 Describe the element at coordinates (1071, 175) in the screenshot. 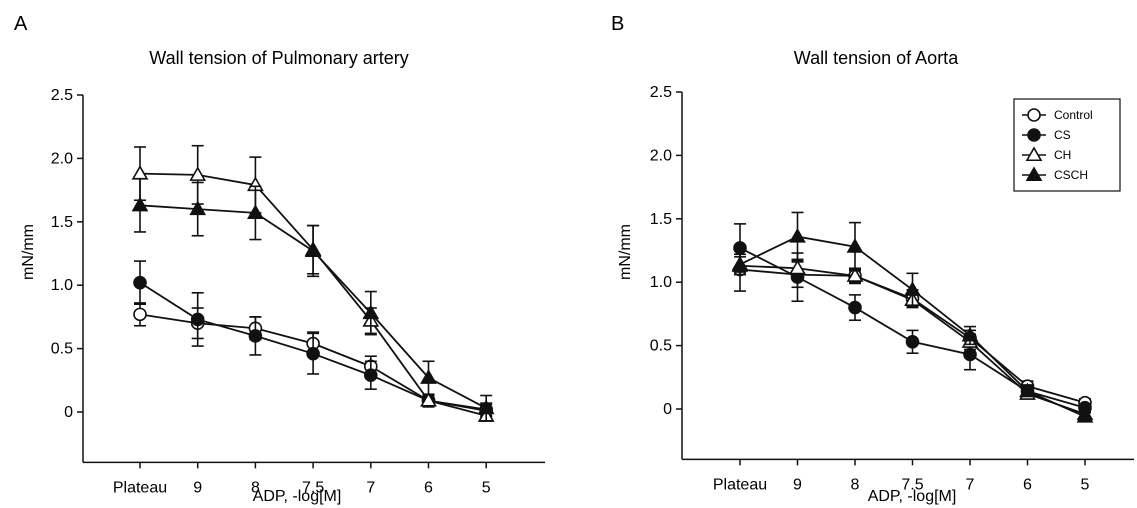

I see `legend-label-csch: CSCH` at that location.